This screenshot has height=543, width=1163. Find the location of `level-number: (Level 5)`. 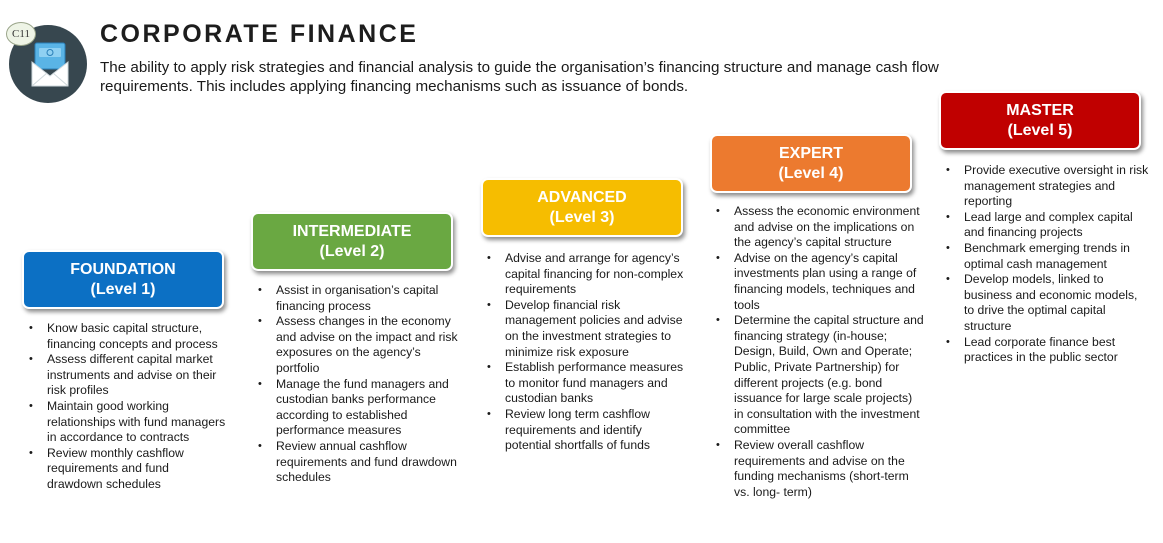

level-number: (Level 5) is located at coordinates (1040, 130).